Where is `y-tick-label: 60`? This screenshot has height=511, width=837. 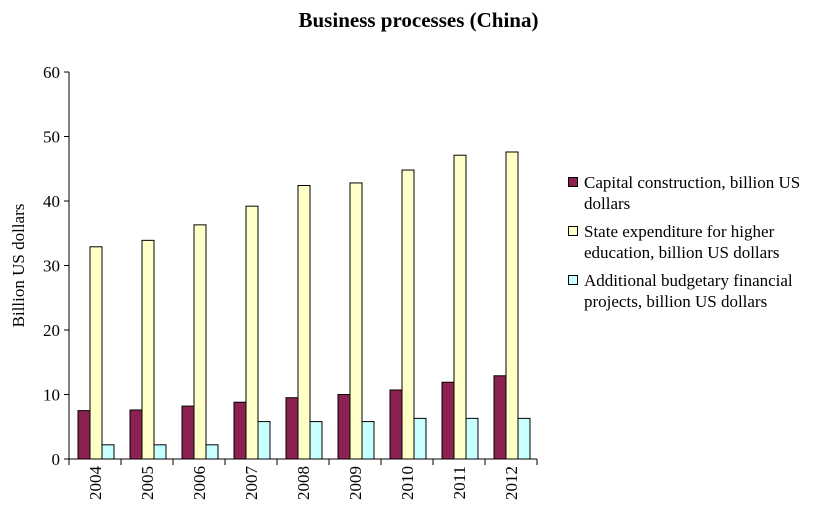
y-tick-label: 60 is located at coordinates (51, 72).